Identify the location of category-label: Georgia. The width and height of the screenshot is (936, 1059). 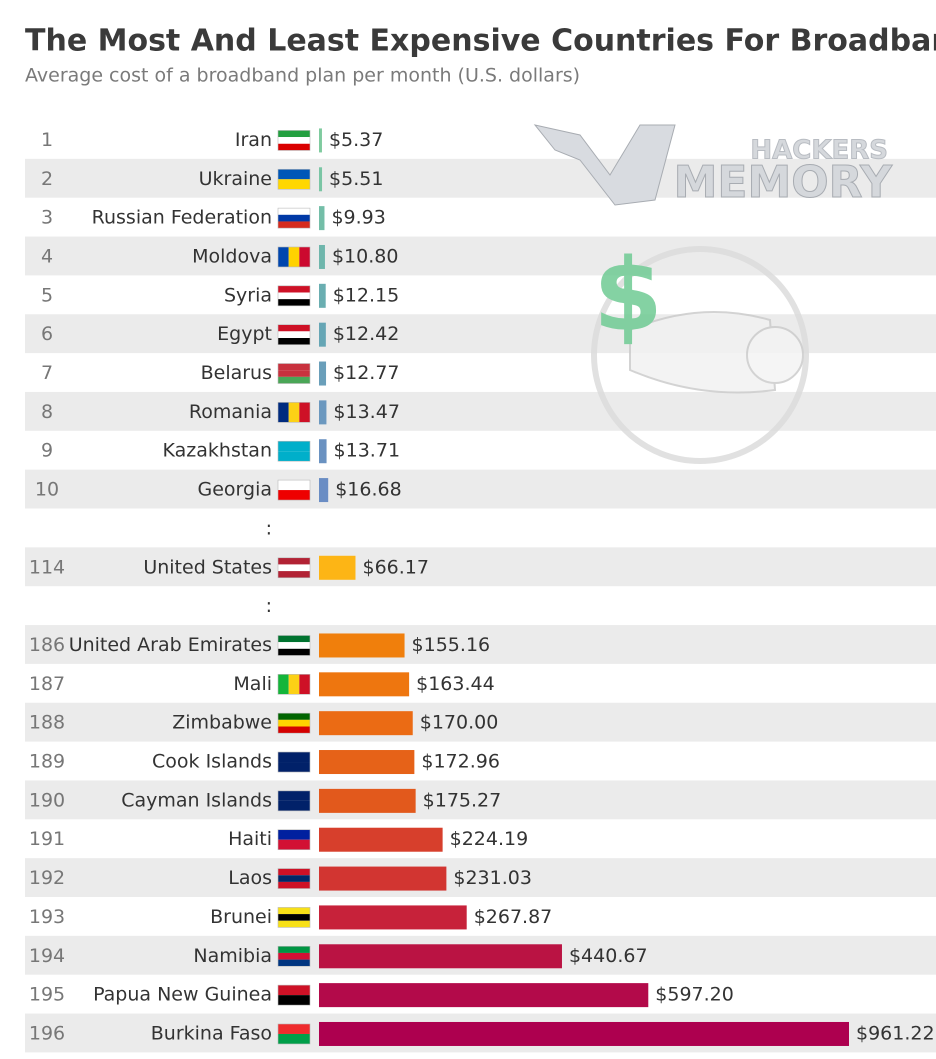
(235, 490).